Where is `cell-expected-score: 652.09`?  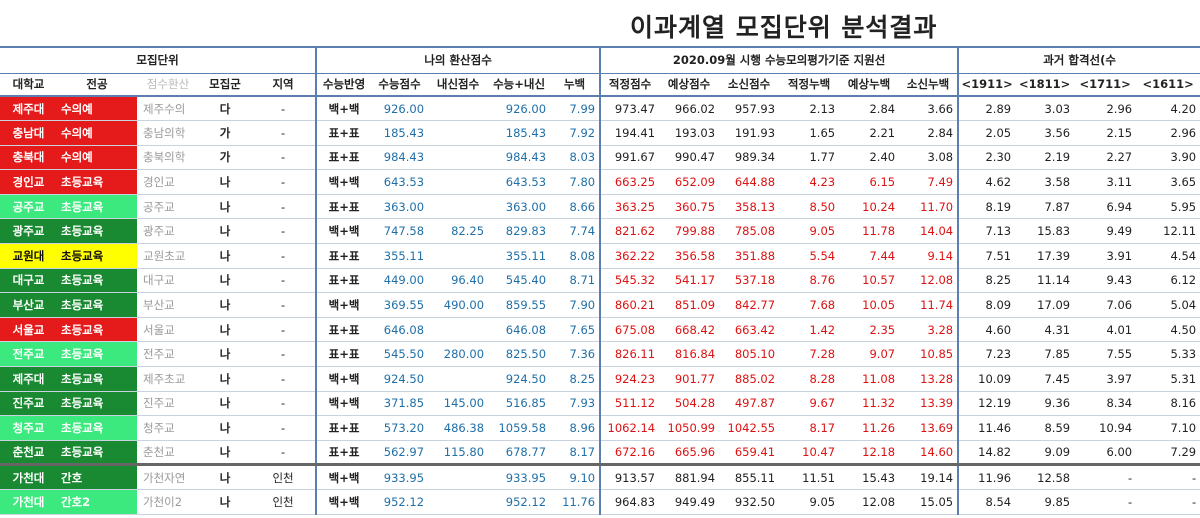 cell-expected-score: 652.09 is located at coordinates (689, 182).